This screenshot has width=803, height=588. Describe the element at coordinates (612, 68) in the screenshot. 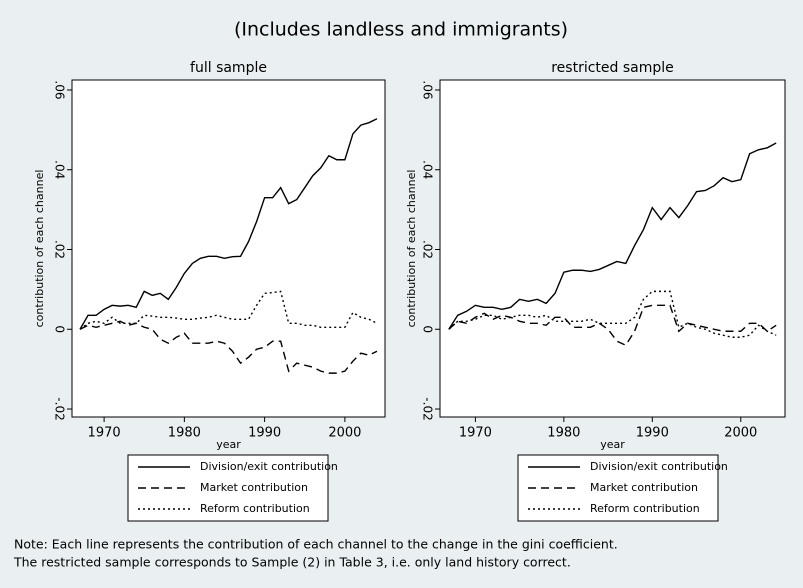

I see `panel-title: restricted sample` at that location.